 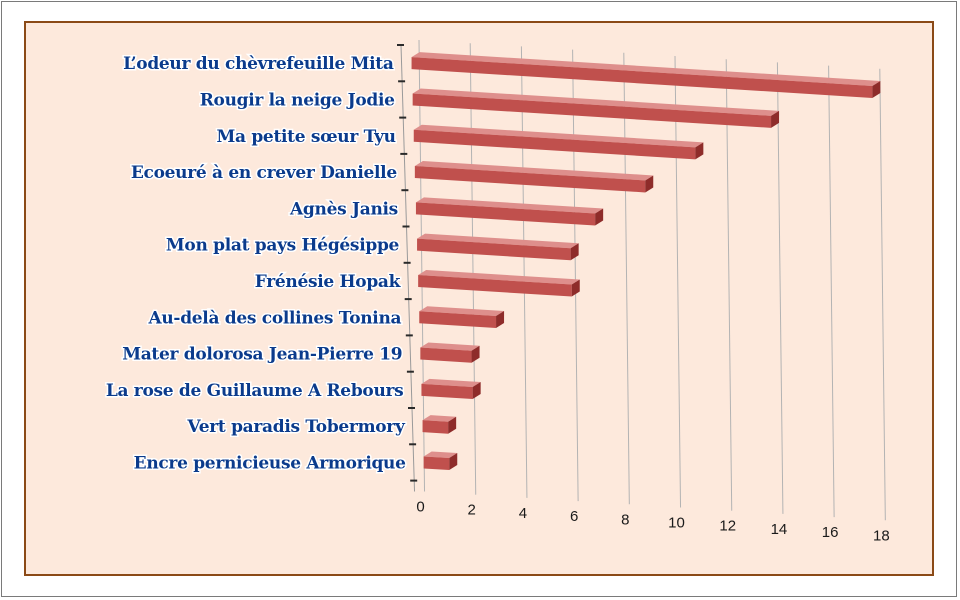 What do you see at coordinates (523, 513) in the screenshot?
I see `value-tick-label-2: 4` at bounding box center [523, 513].